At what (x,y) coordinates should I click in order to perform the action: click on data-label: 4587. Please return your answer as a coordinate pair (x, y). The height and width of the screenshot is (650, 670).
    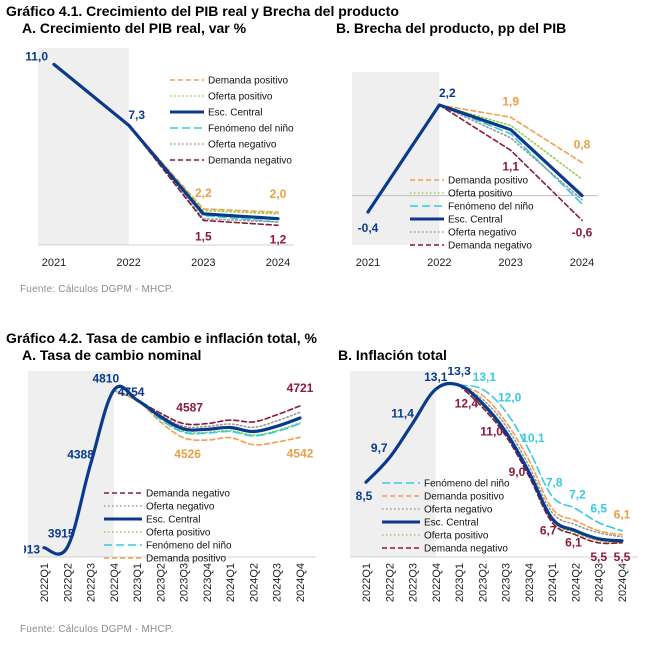
    Looking at the image, I should click on (189, 408).